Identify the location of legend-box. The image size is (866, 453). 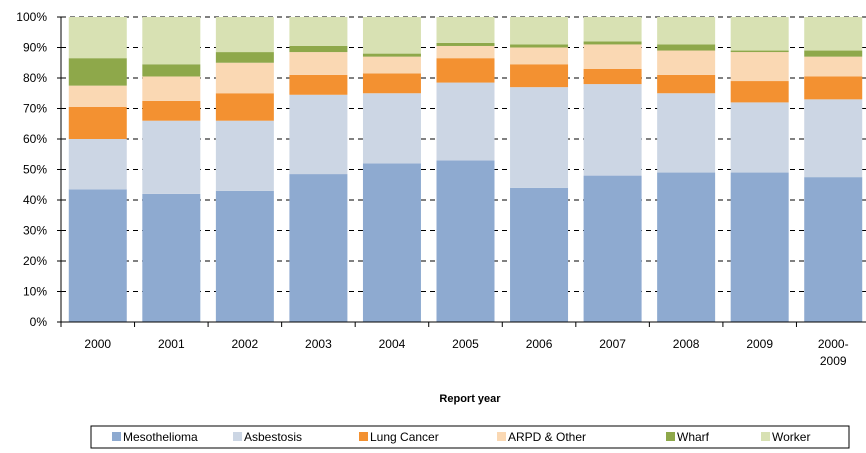
(470, 437).